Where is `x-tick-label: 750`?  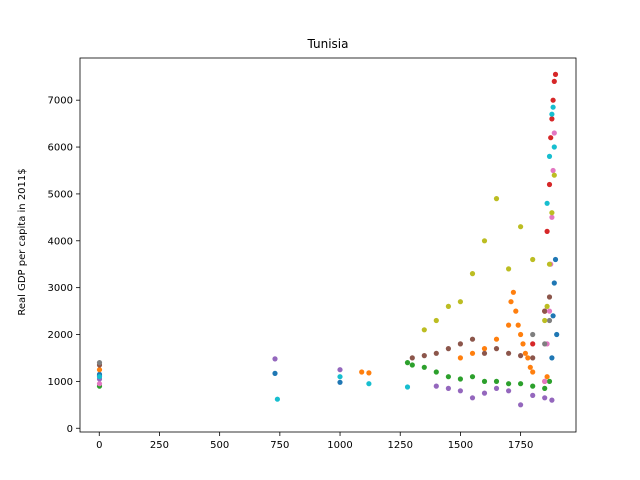
x-tick-label: 750 is located at coordinates (279, 445).